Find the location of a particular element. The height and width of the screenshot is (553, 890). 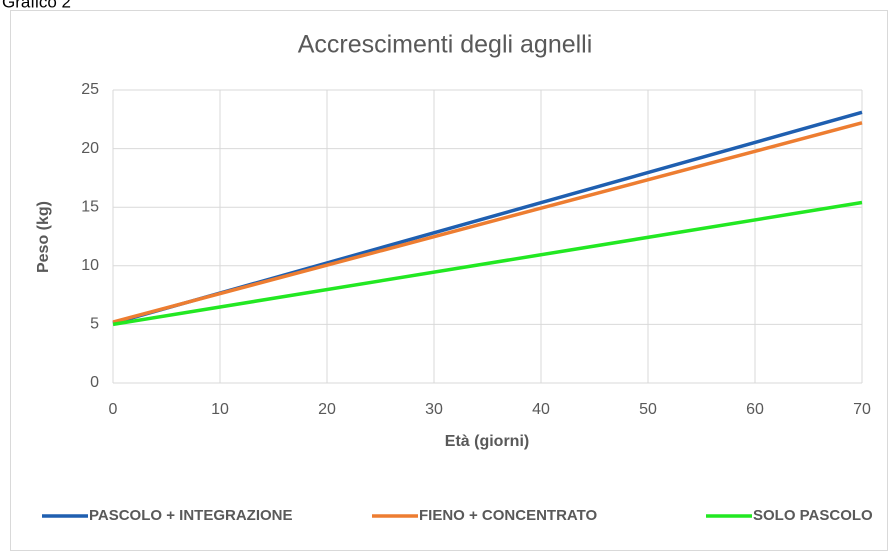

y-tick-label: 20 is located at coordinates (90, 148).